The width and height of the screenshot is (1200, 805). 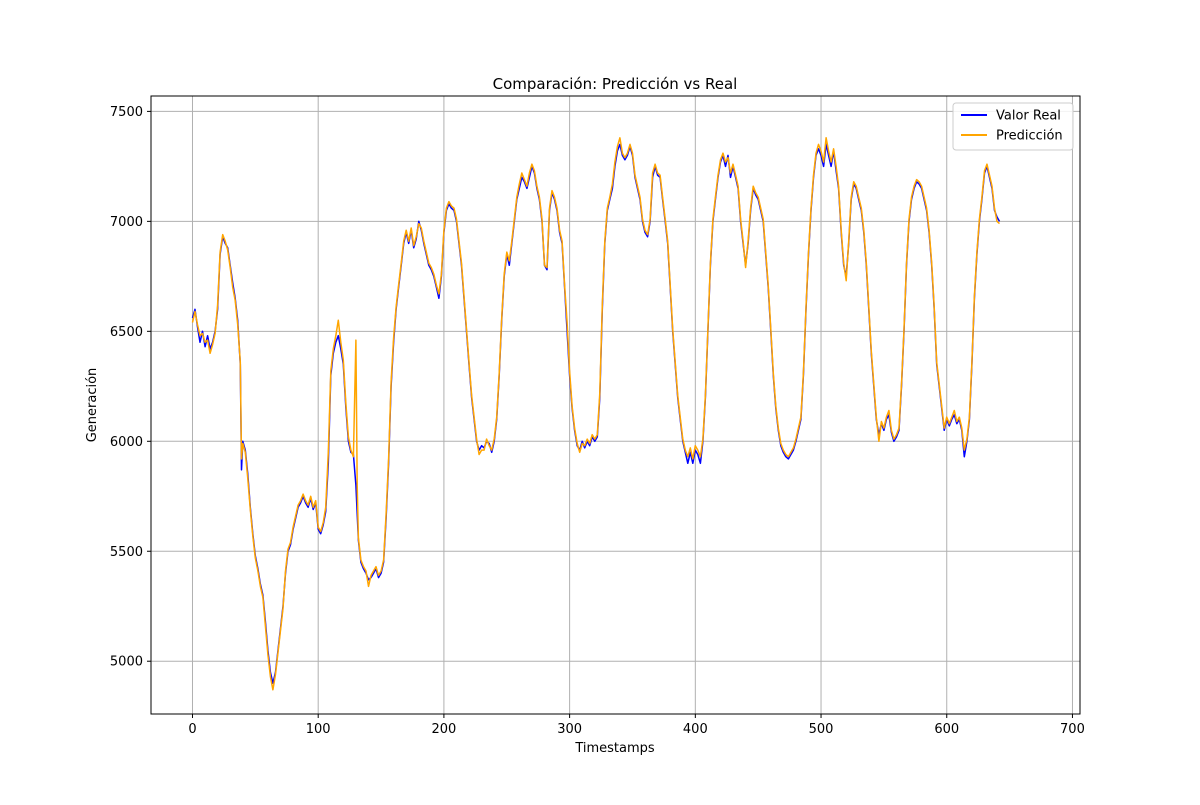 What do you see at coordinates (126, 332) in the screenshot?
I see `y-tick-label: 6500` at bounding box center [126, 332].